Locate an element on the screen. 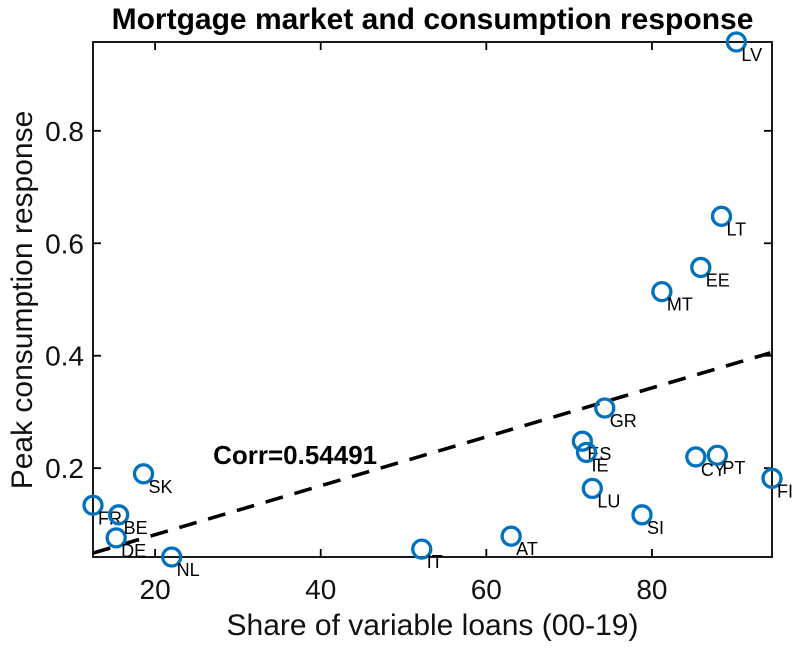 This screenshot has width=795, height=648. point-label-DE: DE is located at coordinates (133, 551).